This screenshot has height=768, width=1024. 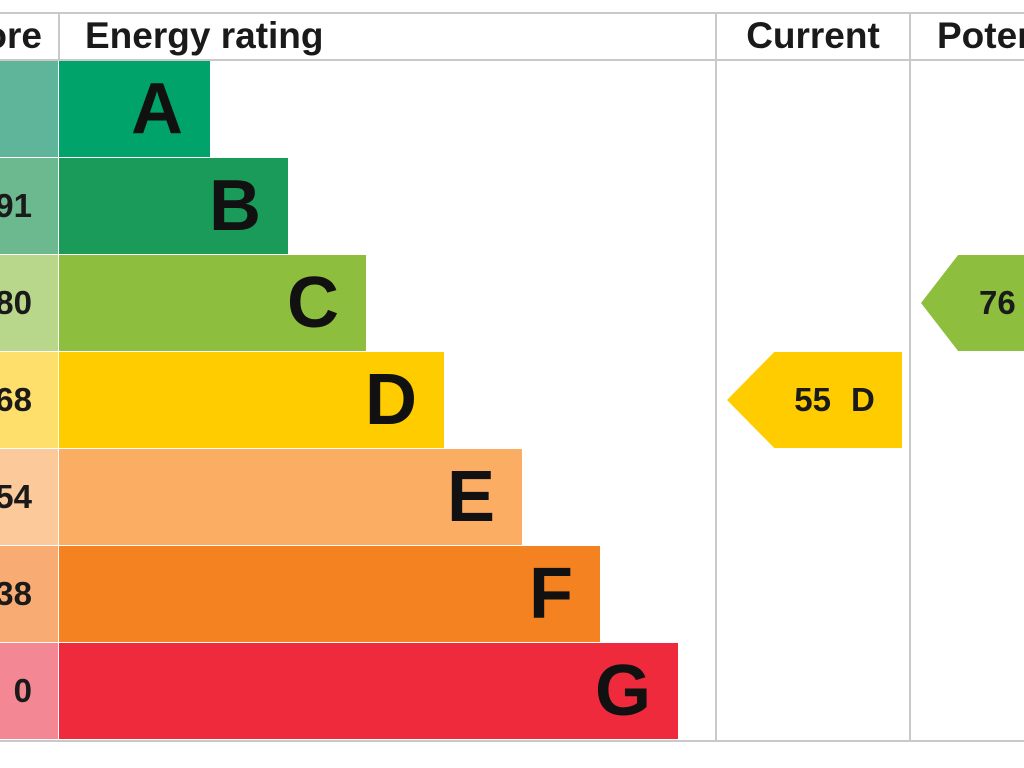 What do you see at coordinates (997, 302) in the screenshot?
I see `potential-rating-value: 76` at bounding box center [997, 302].